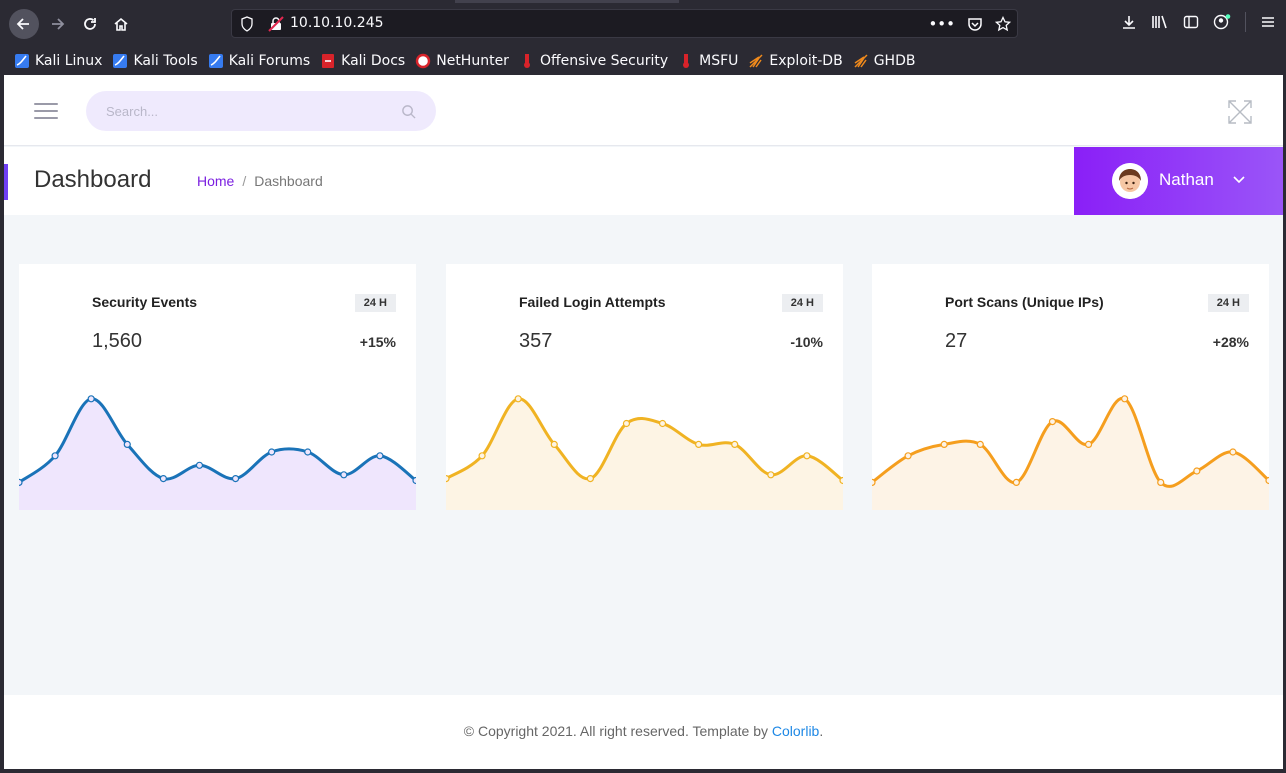 Image resolution: width=1286 pixels, height=773 pixels. I want to click on title-accent-bar, so click(6, 182).